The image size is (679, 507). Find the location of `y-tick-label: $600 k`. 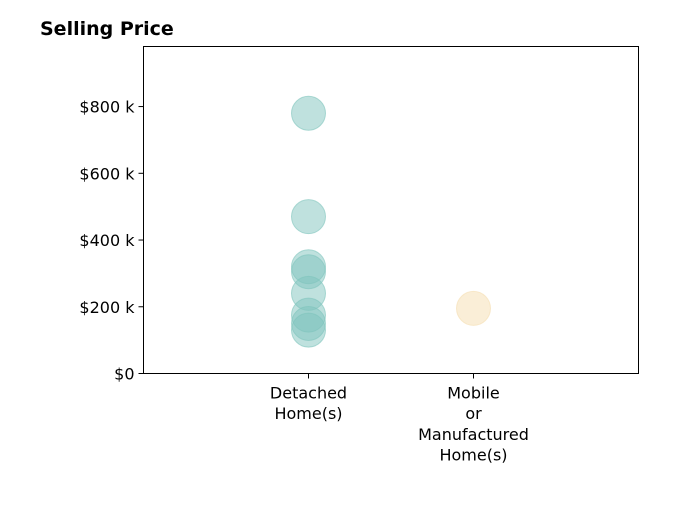

y-tick-label: $600 k is located at coordinates (107, 173).